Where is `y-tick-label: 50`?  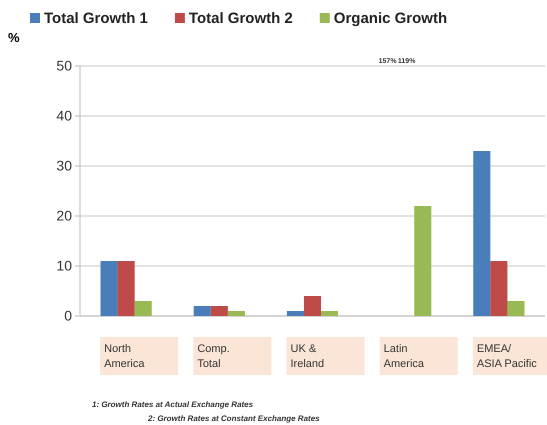 y-tick-label: 50 is located at coordinates (64, 65).